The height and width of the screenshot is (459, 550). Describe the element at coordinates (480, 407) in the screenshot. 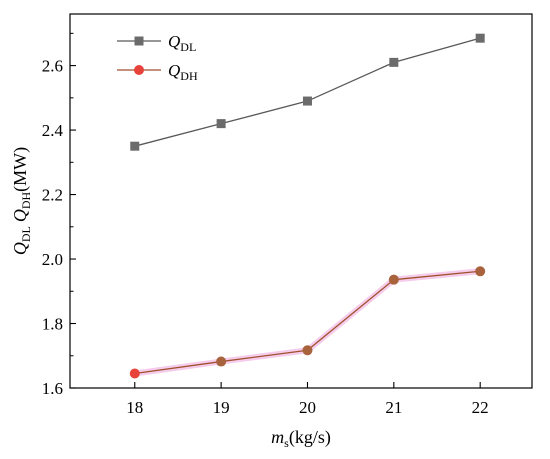

I see `x-tick-label: 22` at that location.